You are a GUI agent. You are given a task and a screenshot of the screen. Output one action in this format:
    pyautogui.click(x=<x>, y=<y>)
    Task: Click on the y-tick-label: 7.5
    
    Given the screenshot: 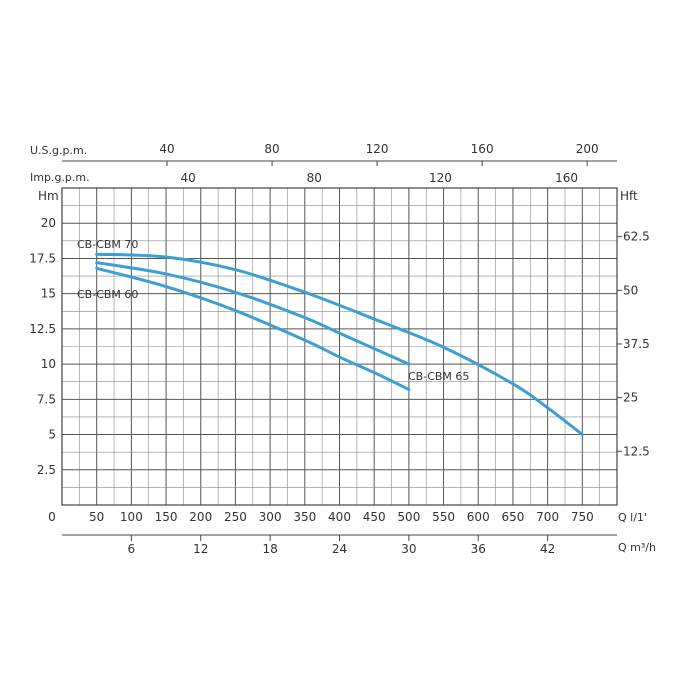 What is the action you would take?
    pyautogui.click(x=46, y=399)
    